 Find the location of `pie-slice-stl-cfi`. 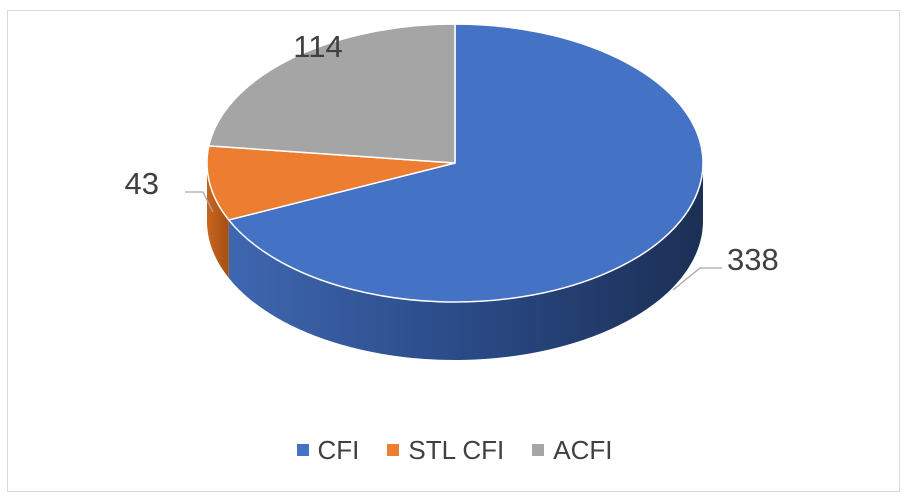

pie-slice-stl-cfi is located at coordinates (331, 183).